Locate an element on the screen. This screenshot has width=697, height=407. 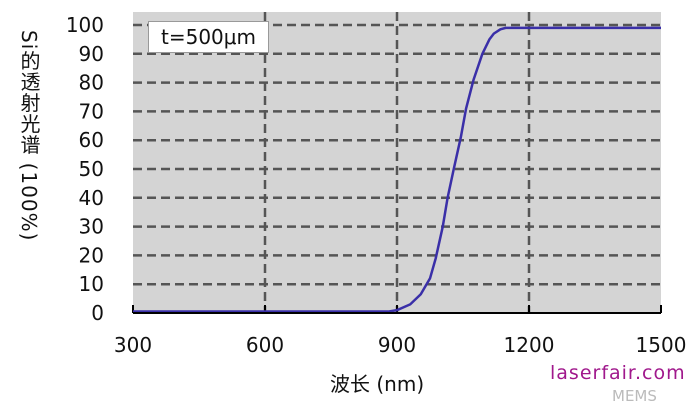
y-tick-label: 0 is located at coordinates (97, 313).